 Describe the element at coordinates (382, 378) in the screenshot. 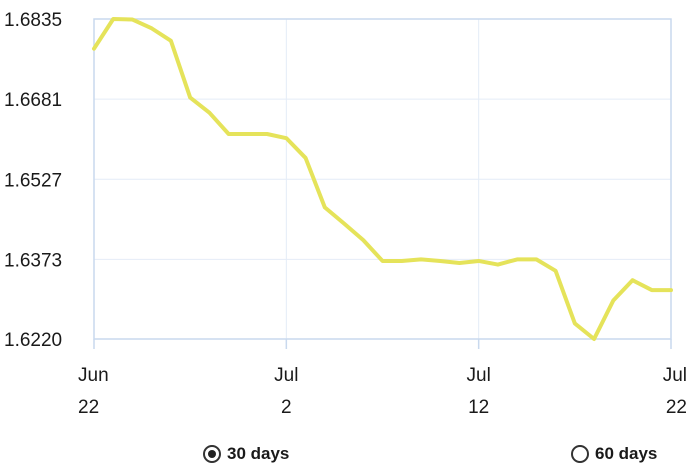

I see `x-axis-ticks: Jun 22 Jul 2 Jul 12 Jul 22` at that location.